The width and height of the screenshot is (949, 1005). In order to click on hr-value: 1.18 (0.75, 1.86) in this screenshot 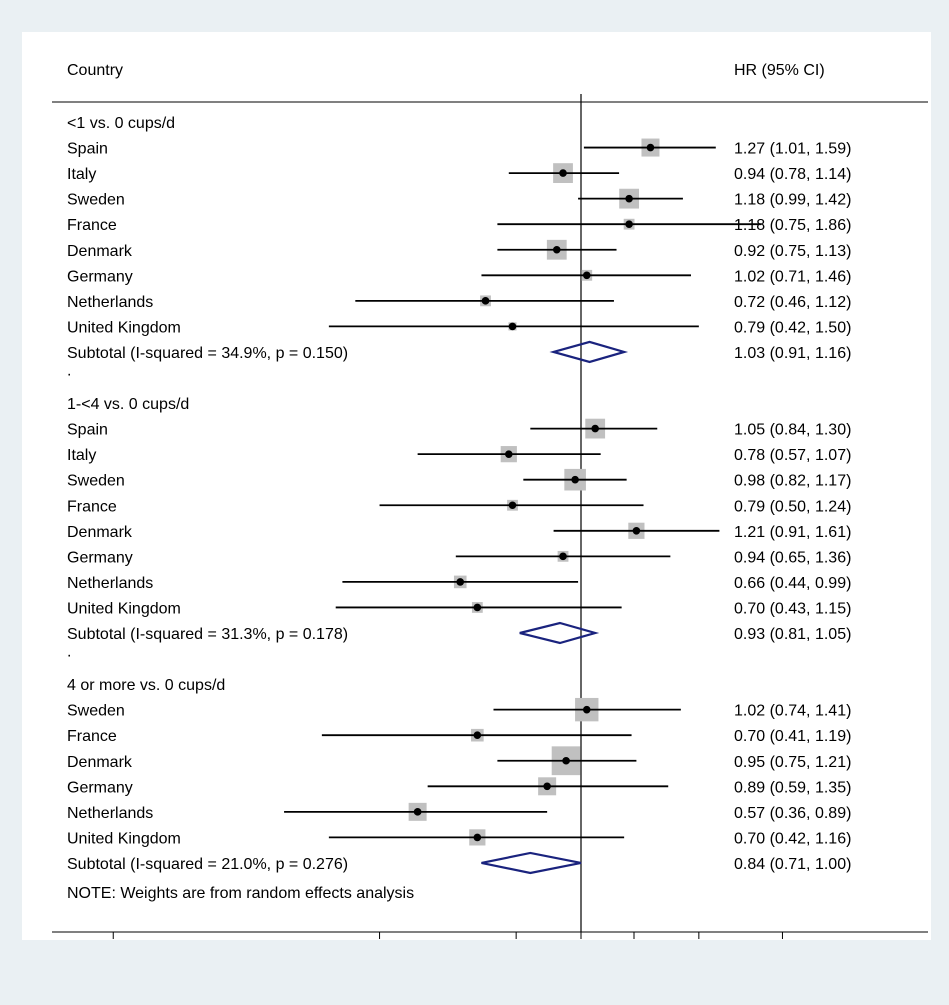, I will do `click(792, 225)`.